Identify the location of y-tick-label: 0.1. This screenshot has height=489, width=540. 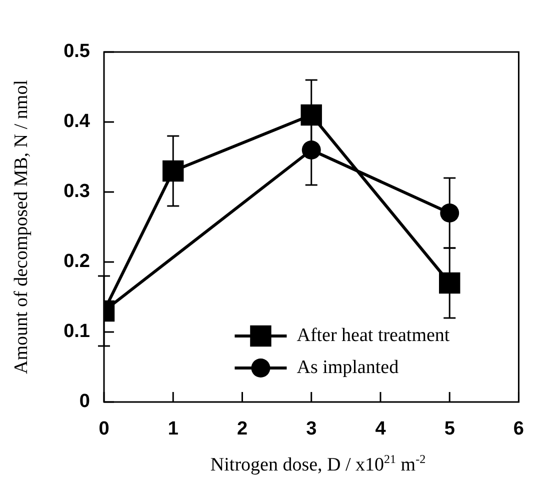
(77, 331).